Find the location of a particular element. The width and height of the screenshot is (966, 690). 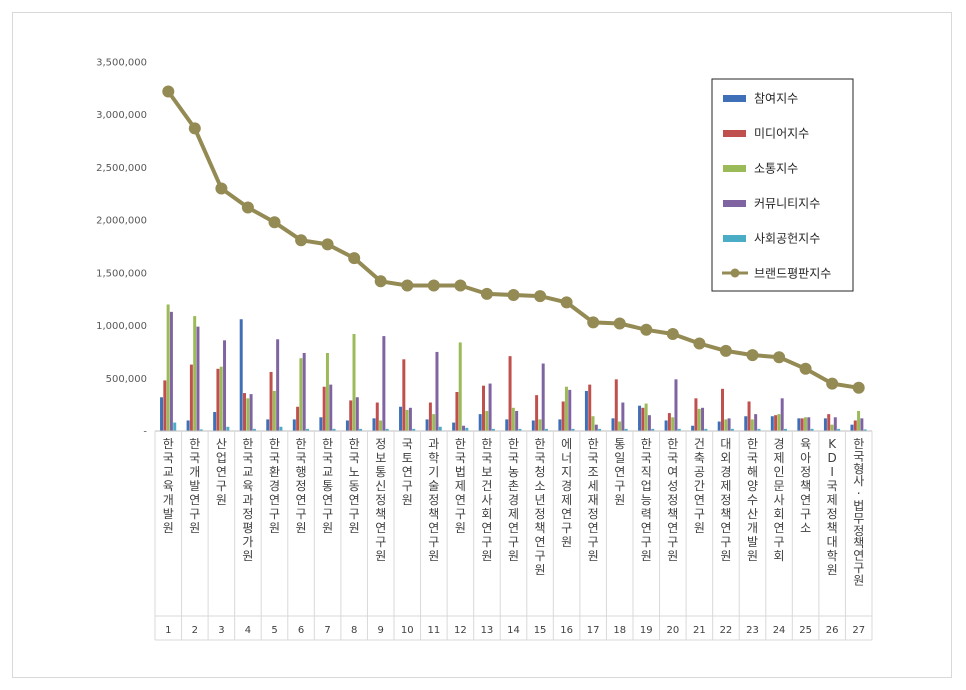

y-tick-label: 2,000,000 is located at coordinates (121, 221).